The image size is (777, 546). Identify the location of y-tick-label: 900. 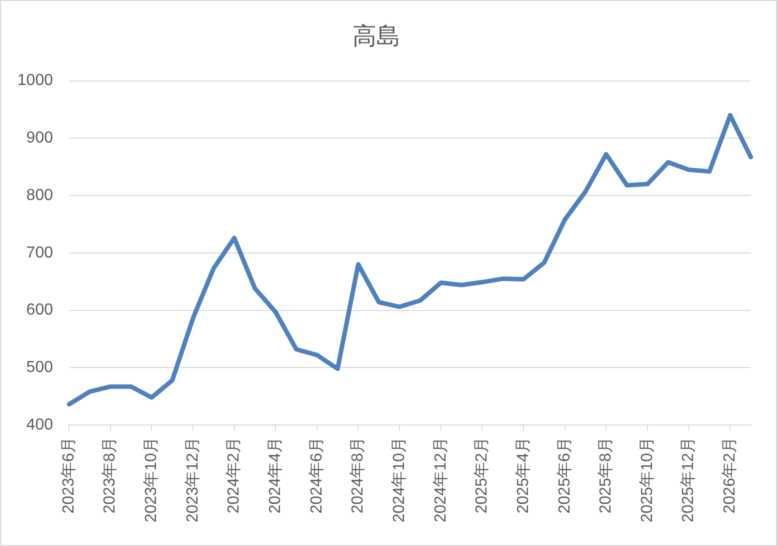
(40, 138).